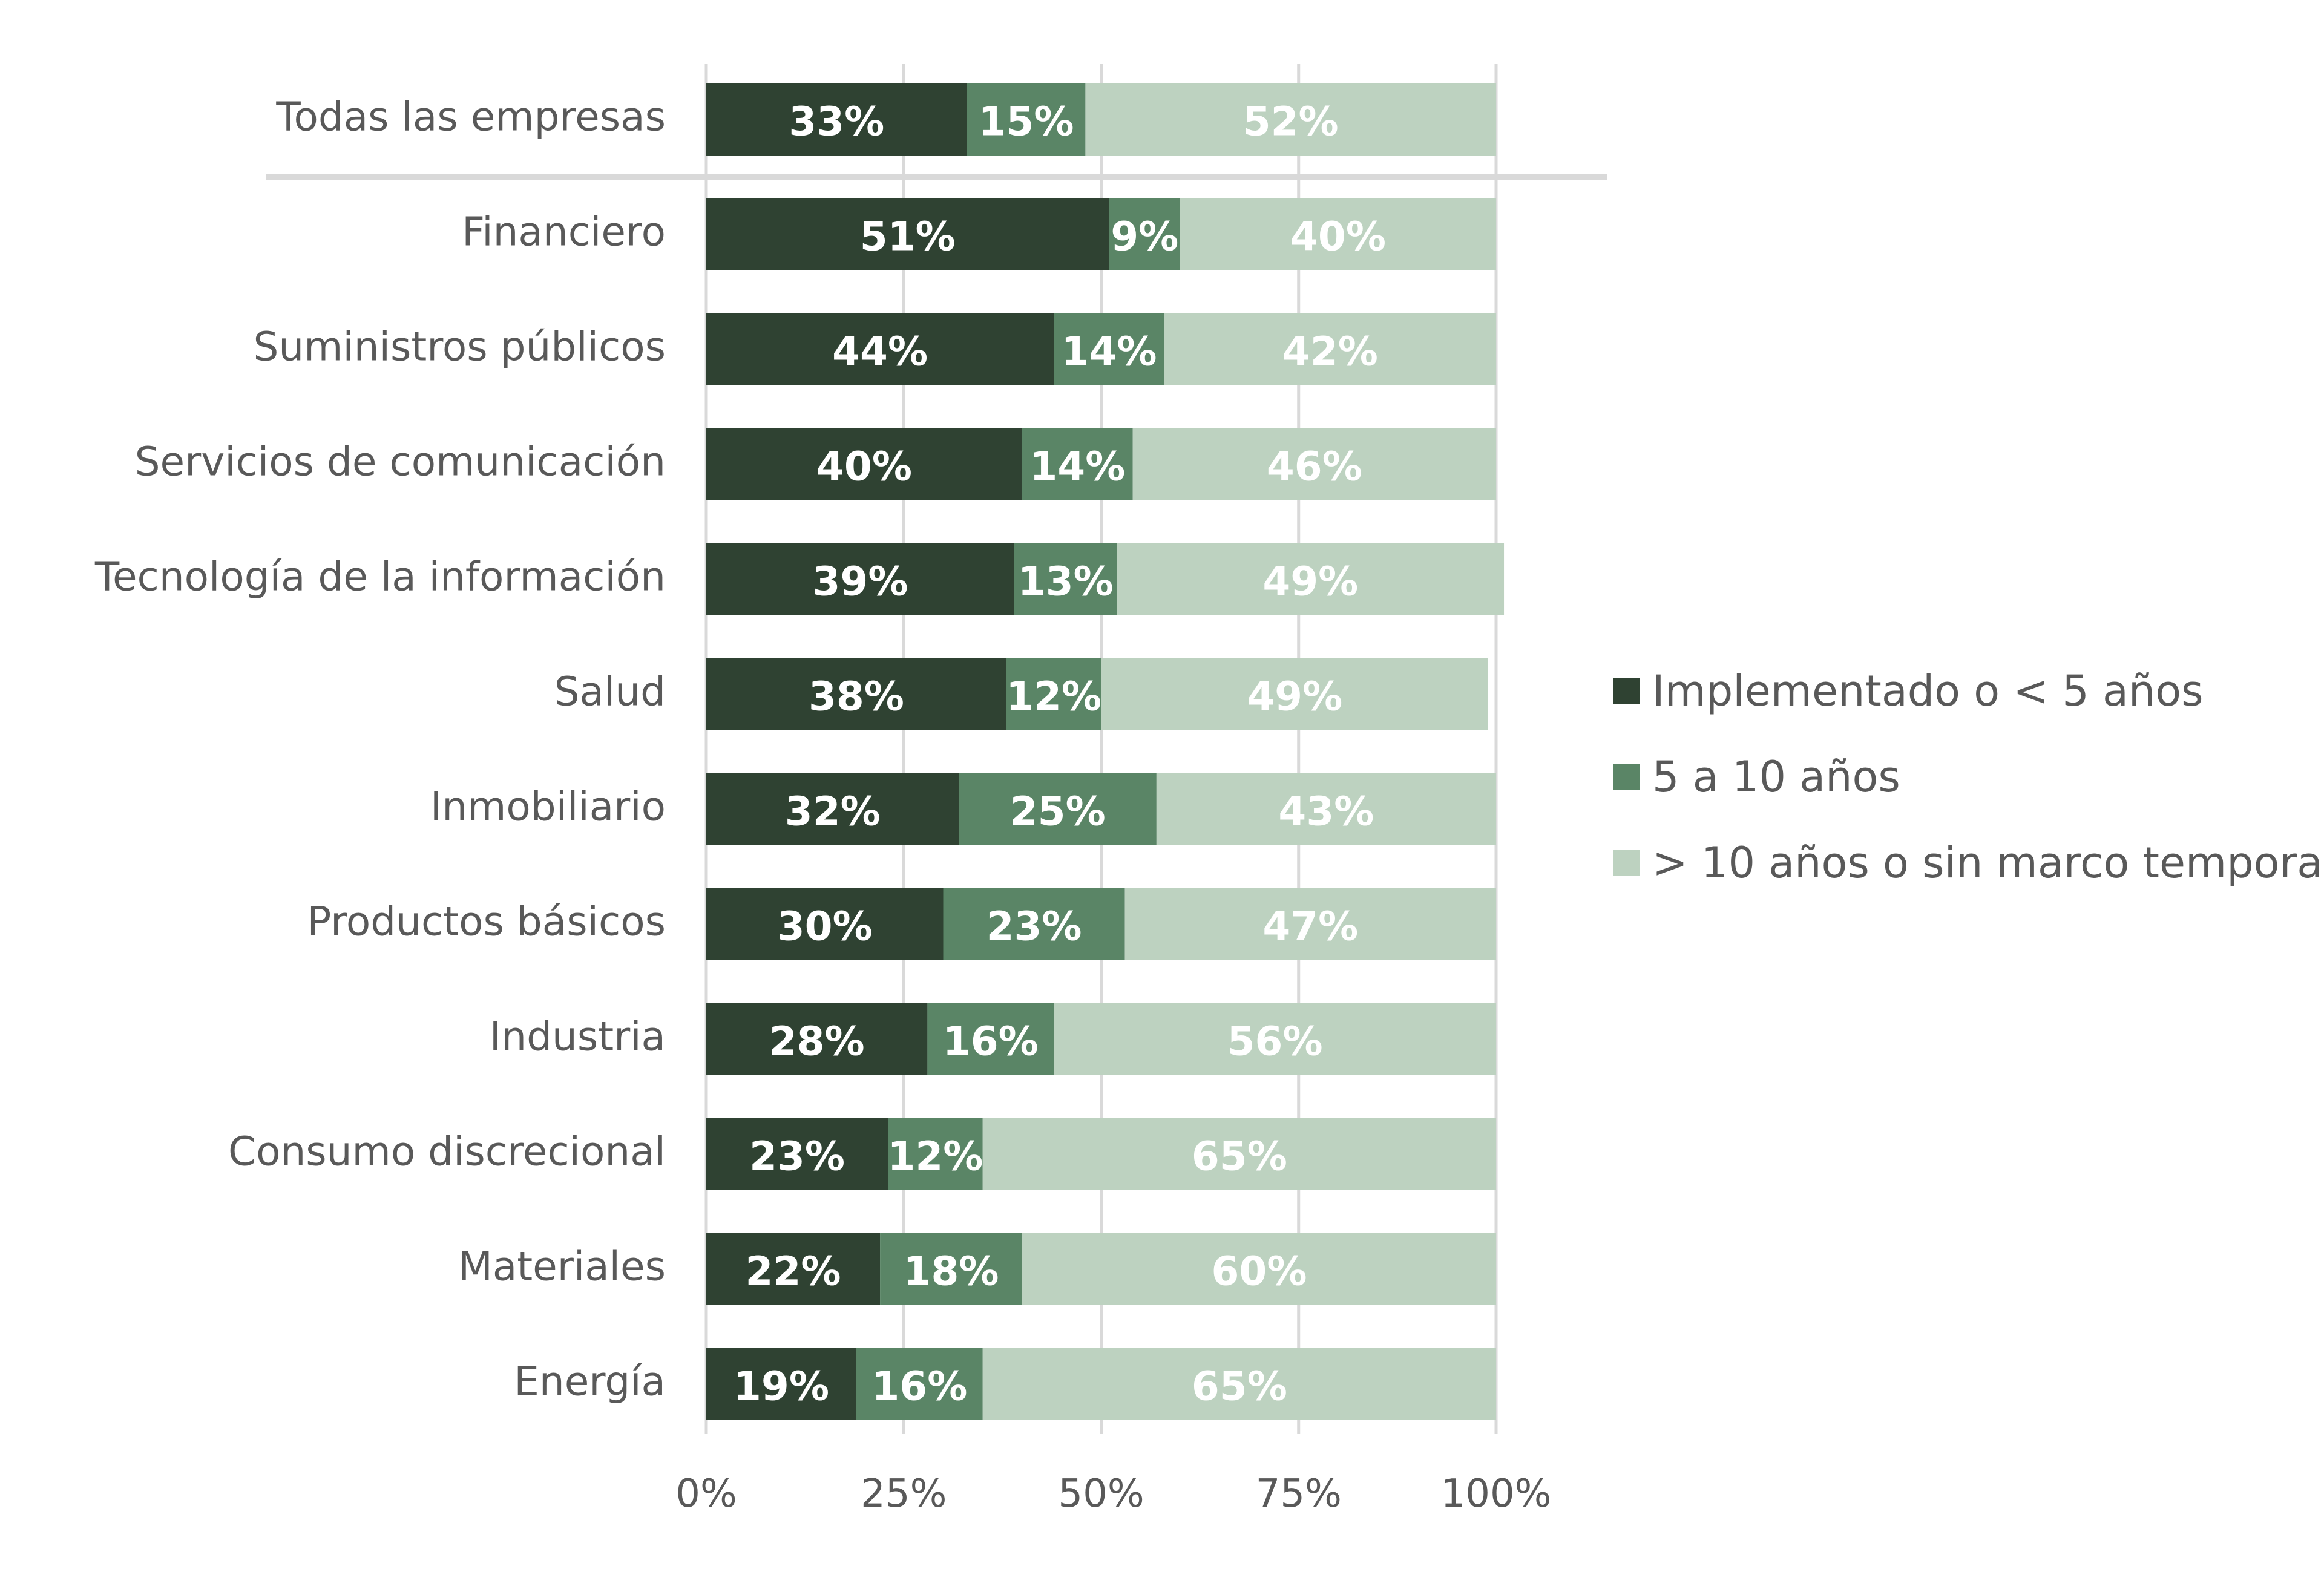  What do you see at coordinates (904, 1494) in the screenshot?
I see `x-tick-label: 25%` at bounding box center [904, 1494].